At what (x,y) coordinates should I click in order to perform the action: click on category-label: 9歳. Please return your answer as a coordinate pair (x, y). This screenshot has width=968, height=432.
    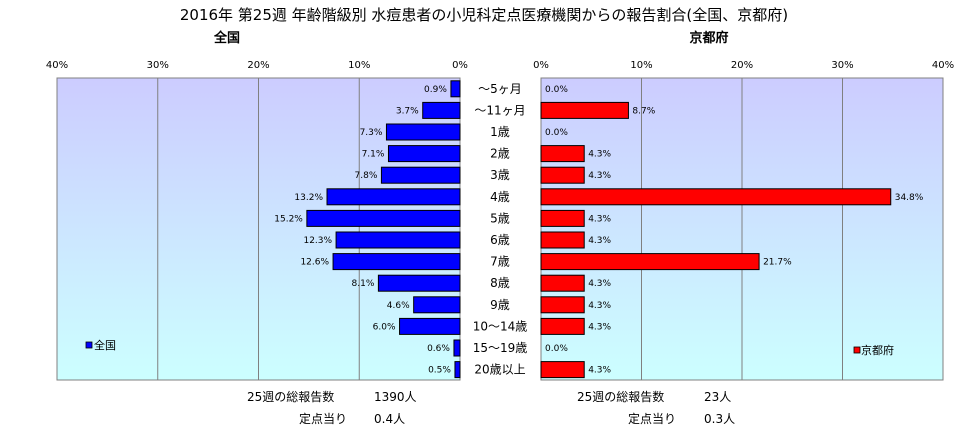
    Looking at the image, I should click on (500, 305).